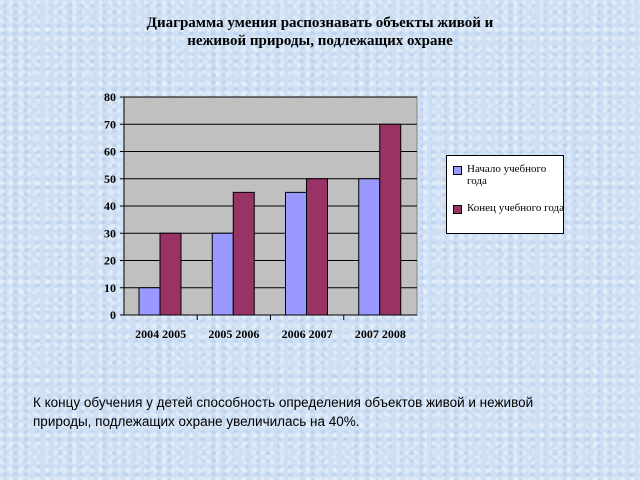  What do you see at coordinates (320, 41) in the screenshot?
I see `chart-title-line-2: неживой природы, подлежащих охране` at bounding box center [320, 41].